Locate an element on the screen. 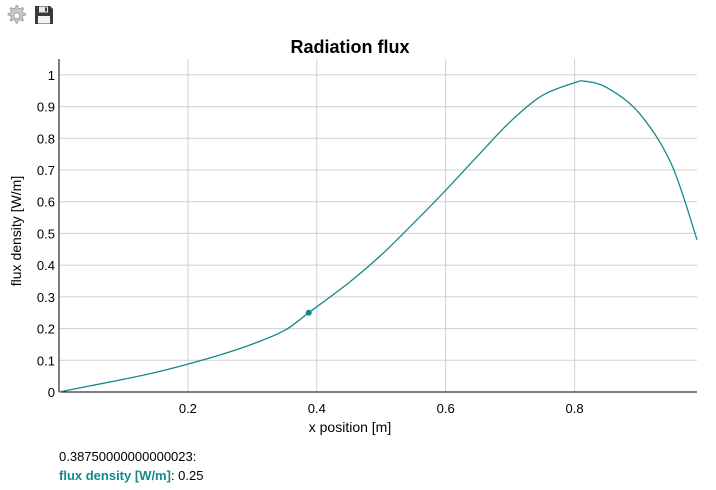  chart-toolbar is located at coordinates (30, 15).